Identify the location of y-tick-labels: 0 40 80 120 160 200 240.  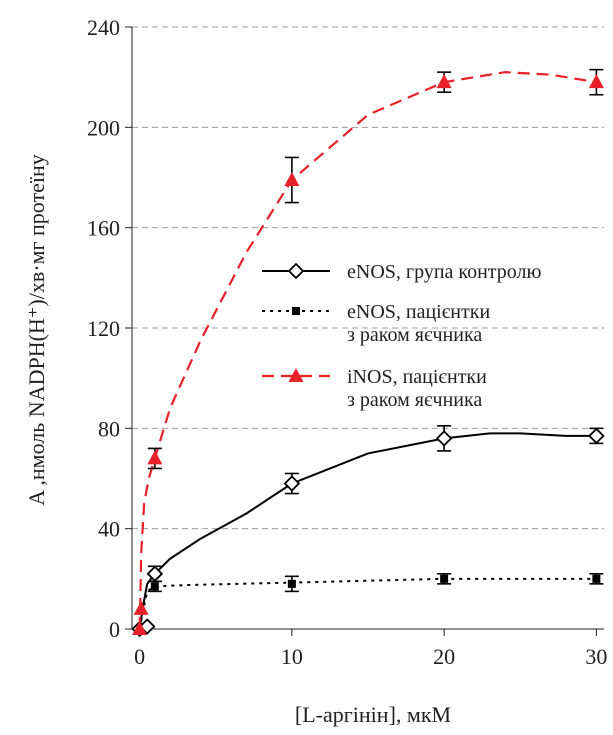
(103, 328).